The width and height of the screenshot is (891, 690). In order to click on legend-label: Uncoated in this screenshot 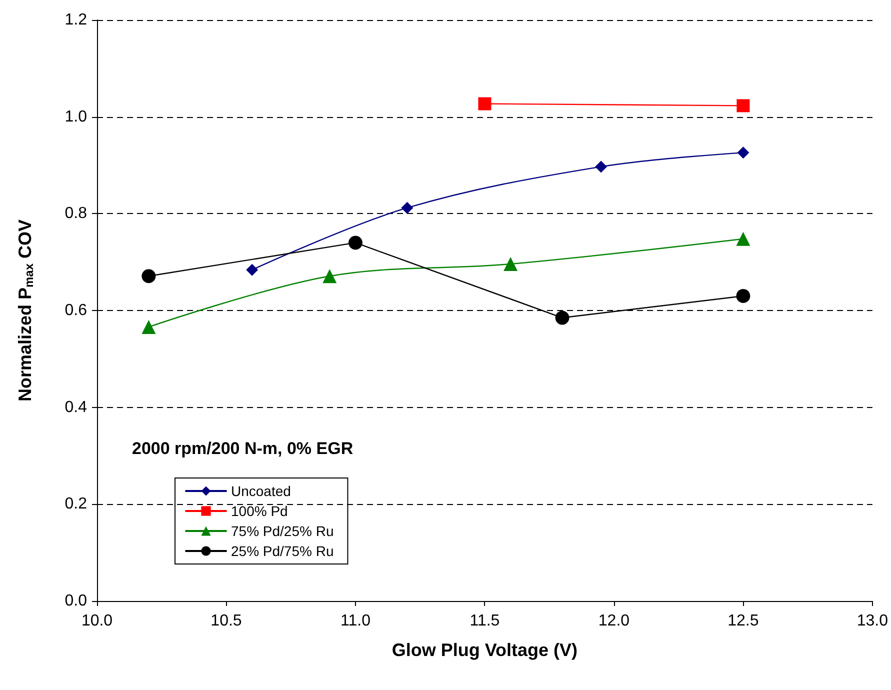, I will do `click(261, 491)`.